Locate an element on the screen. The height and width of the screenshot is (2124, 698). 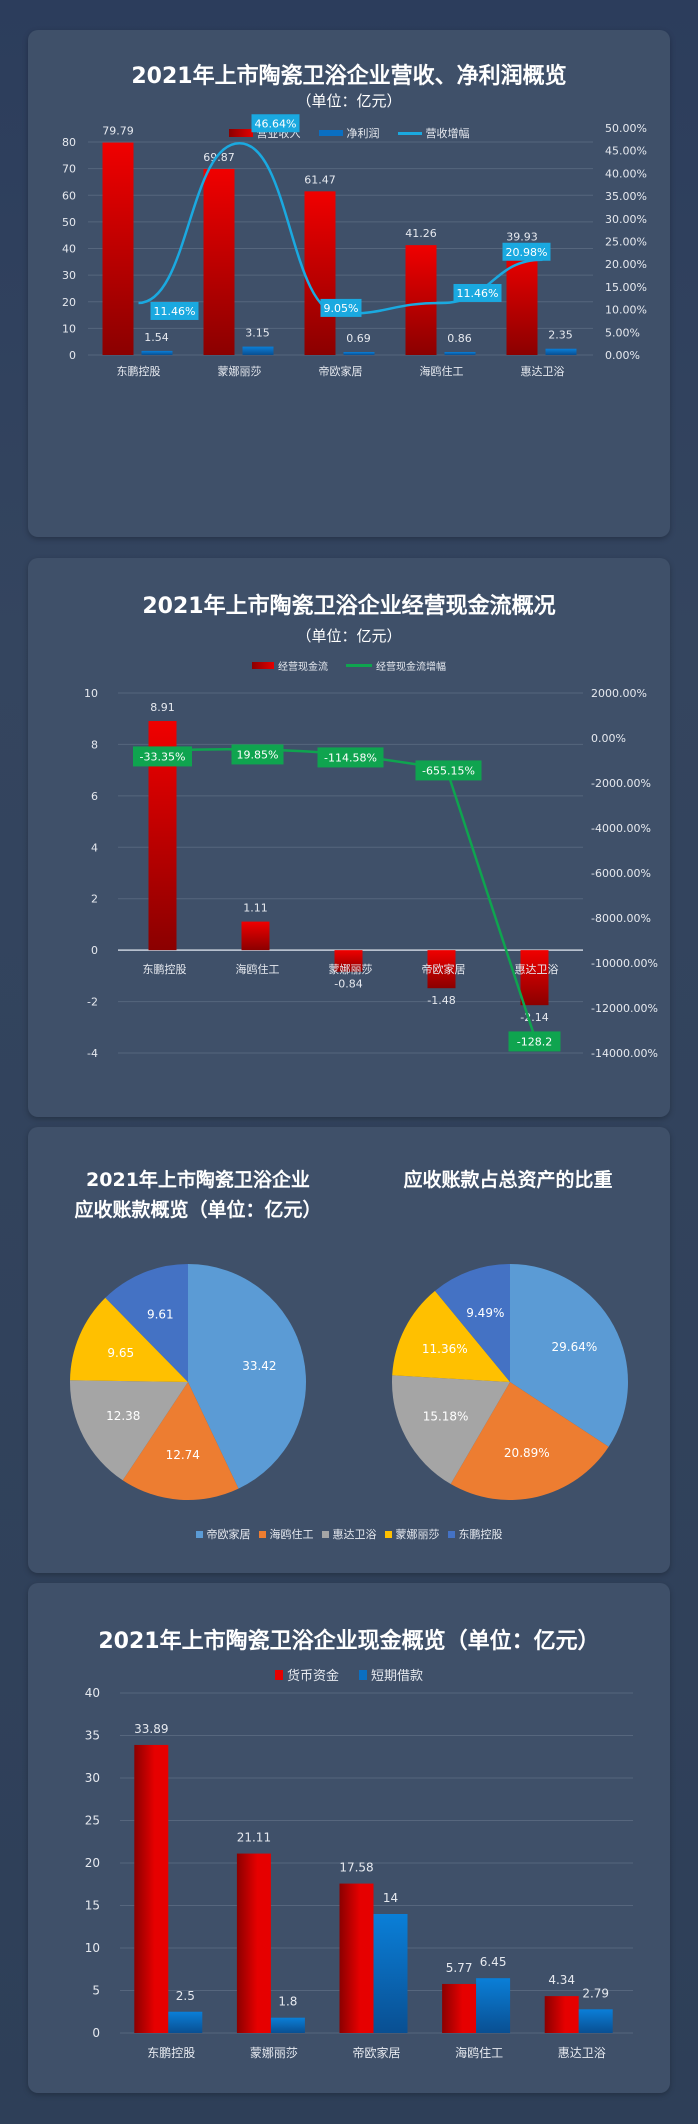
cash-value-label: 4.34 is located at coordinates (561, 1980).